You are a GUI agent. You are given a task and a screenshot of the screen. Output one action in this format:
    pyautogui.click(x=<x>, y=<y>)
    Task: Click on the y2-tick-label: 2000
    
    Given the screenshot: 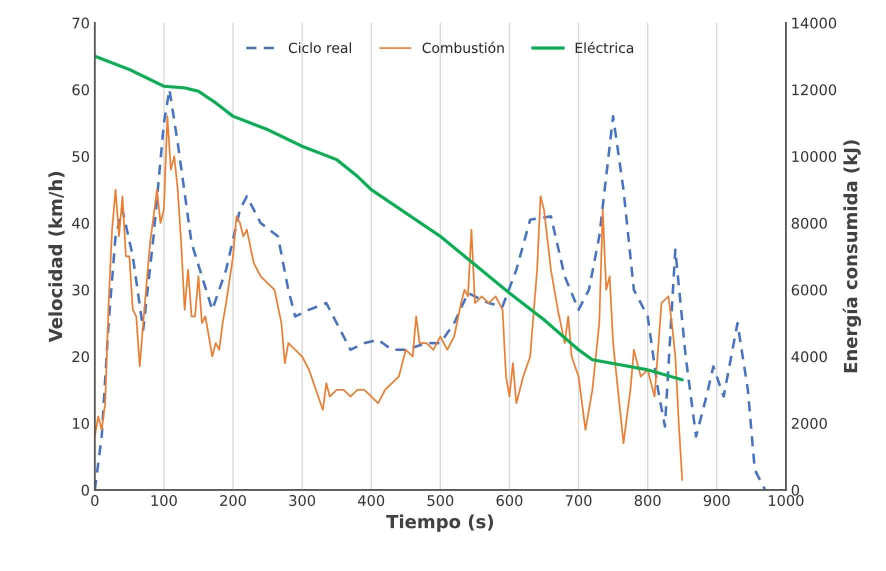 What is the action you would take?
    pyautogui.click(x=809, y=423)
    